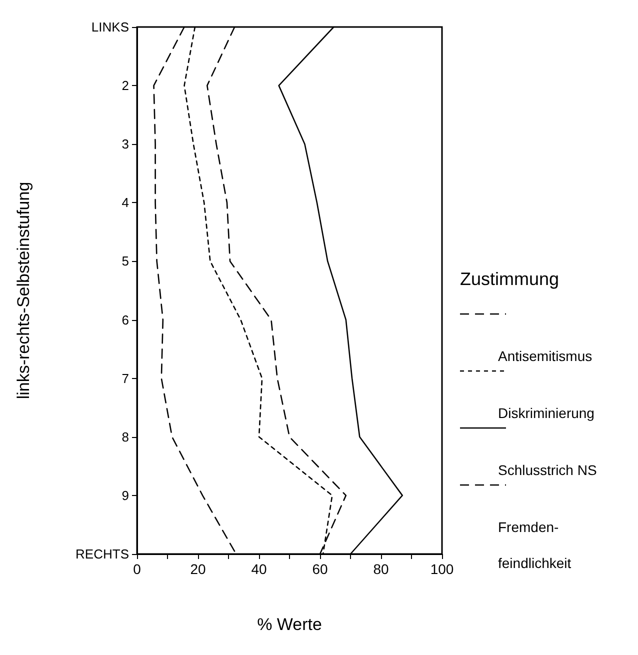 The image size is (638, 655). What do you see at coordinates (320, 569) in the screenshot?
I see `x-tick-label: 60` at bounding box center [320, 569].